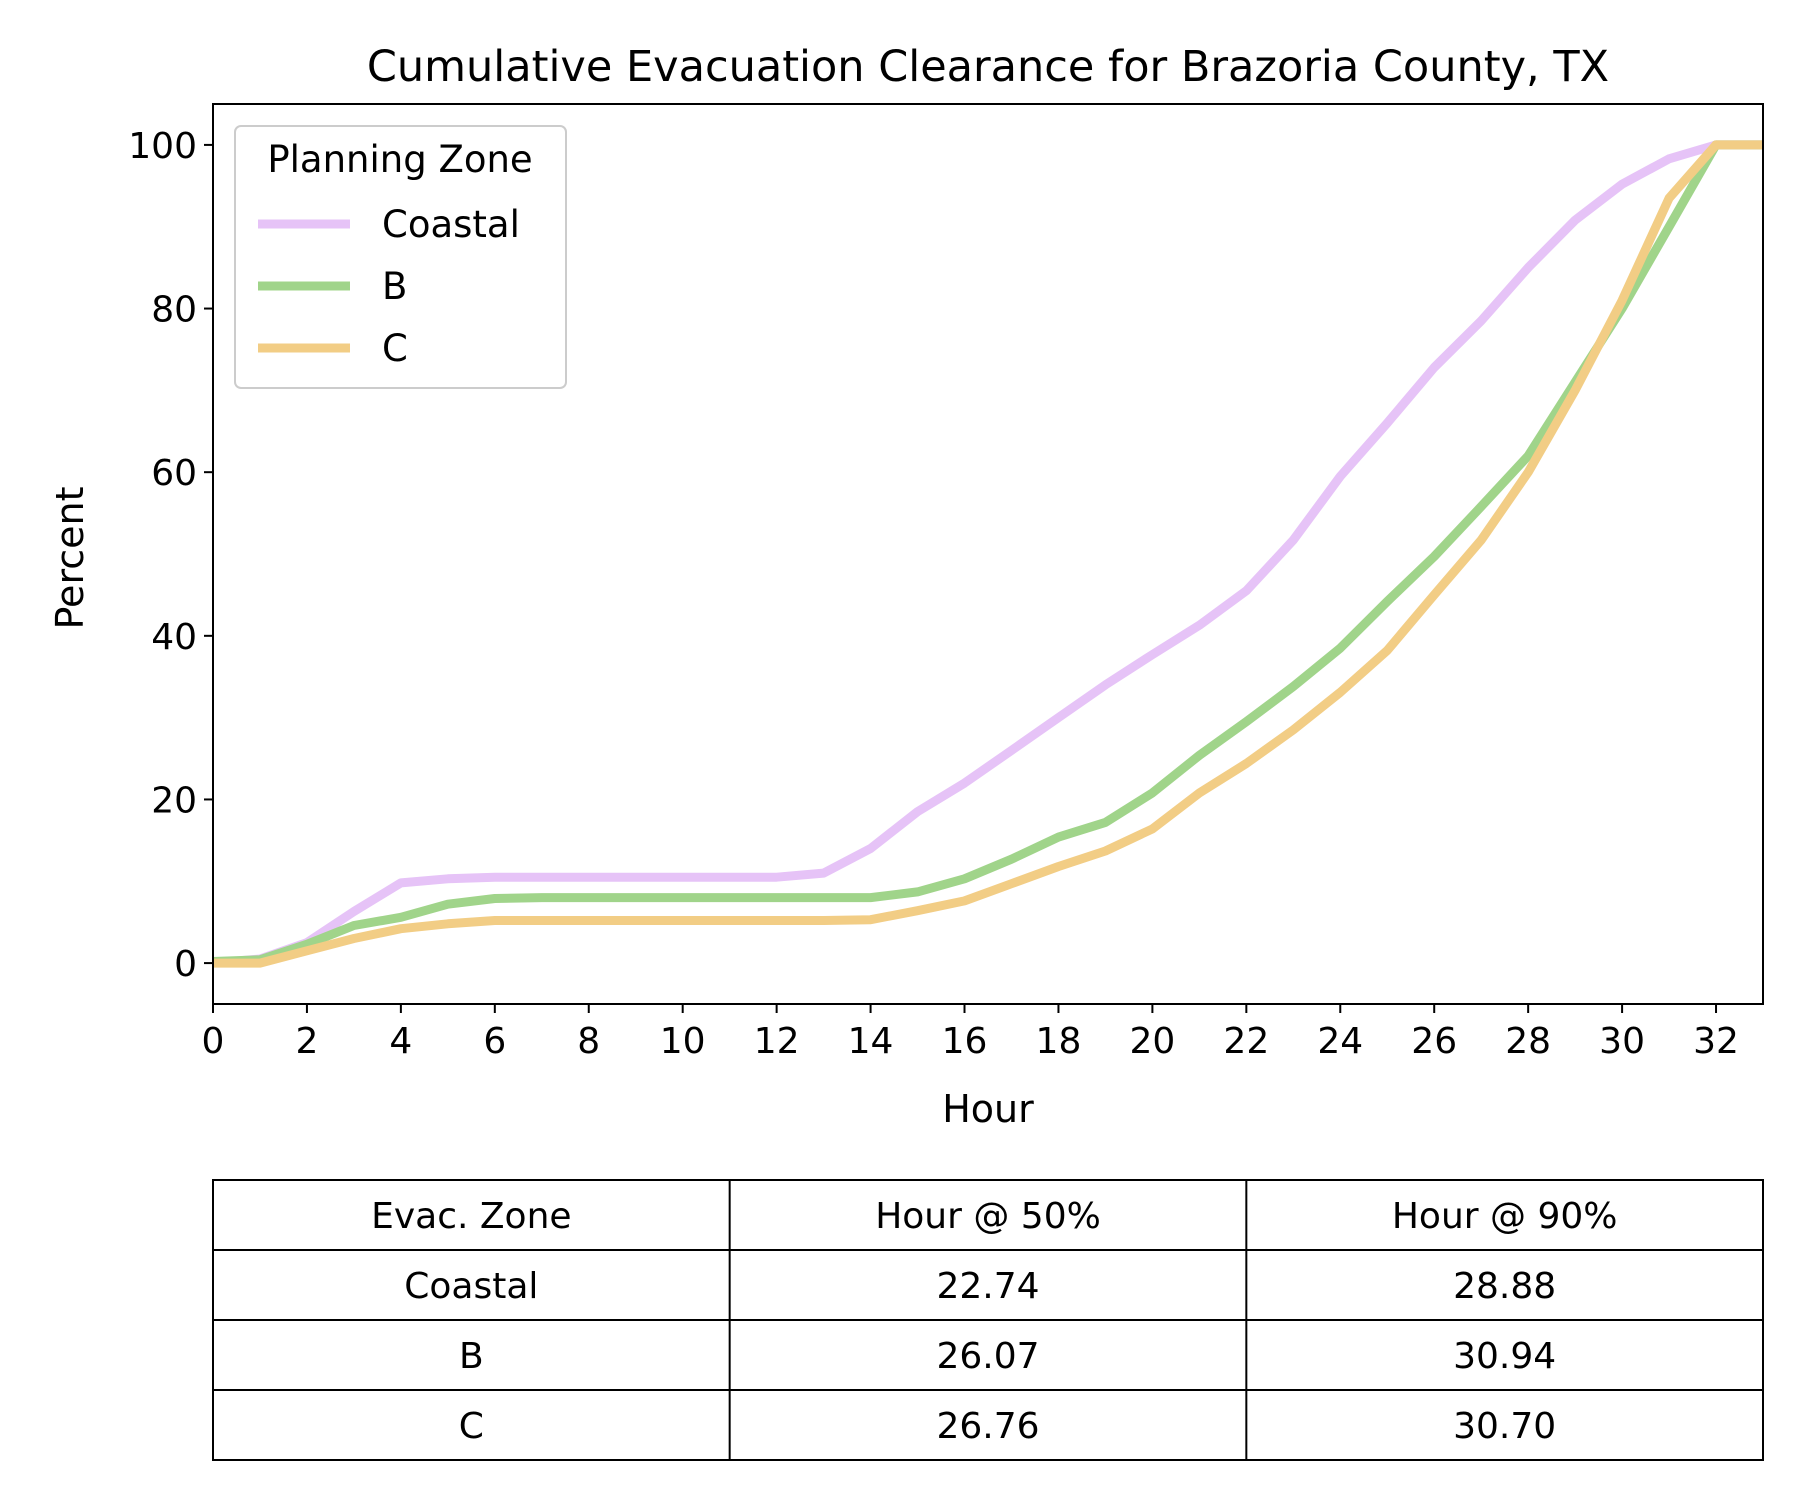 The width and height of the screenshot is (1800, 1500). What do you see at coordinates (399, 159) in the screenshot?
I see `legend-title: Planning Zone` at bounding box center [399, 159].